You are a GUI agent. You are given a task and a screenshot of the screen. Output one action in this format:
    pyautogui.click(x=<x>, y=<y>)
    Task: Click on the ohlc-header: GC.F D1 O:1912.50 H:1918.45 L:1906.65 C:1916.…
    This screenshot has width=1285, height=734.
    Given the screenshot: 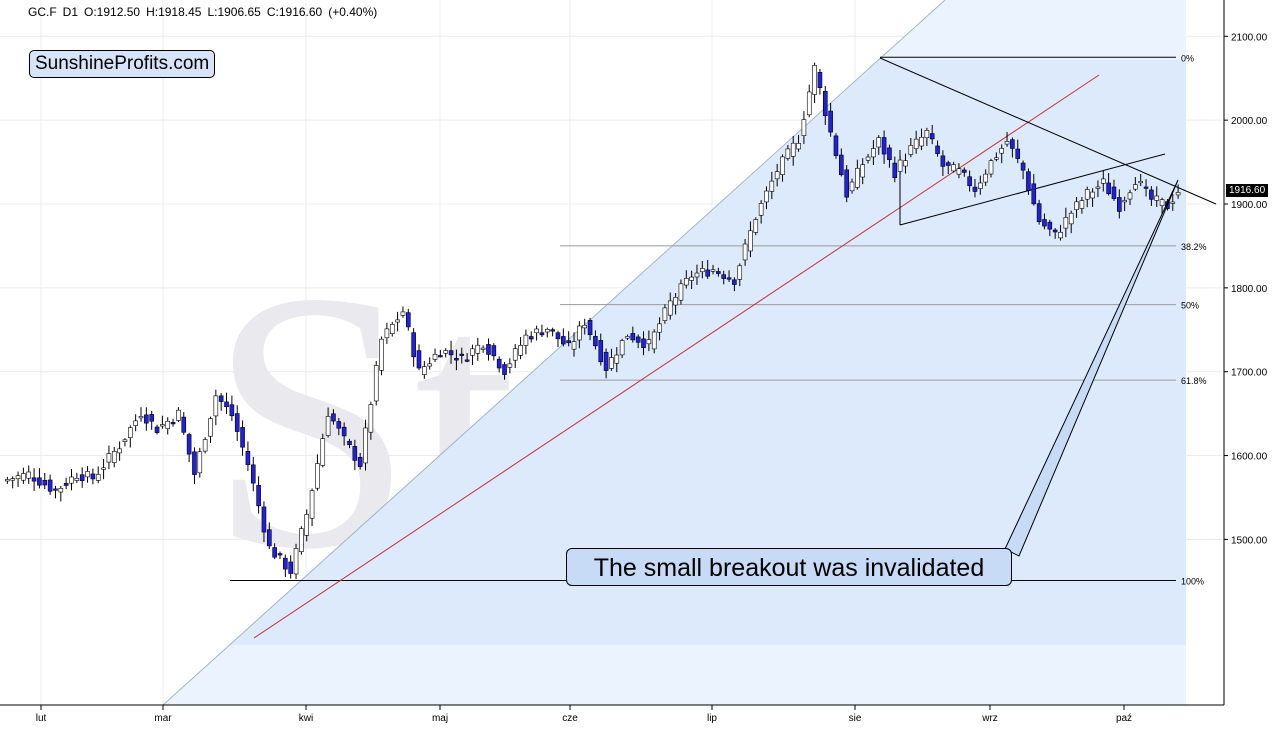 What is the action you would take?
    pyautogui.click(x=205, y=12)
    